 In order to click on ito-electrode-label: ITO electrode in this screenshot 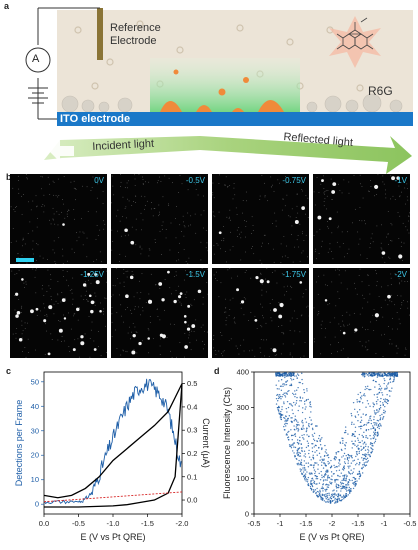, I will do `click(95, 119)`.